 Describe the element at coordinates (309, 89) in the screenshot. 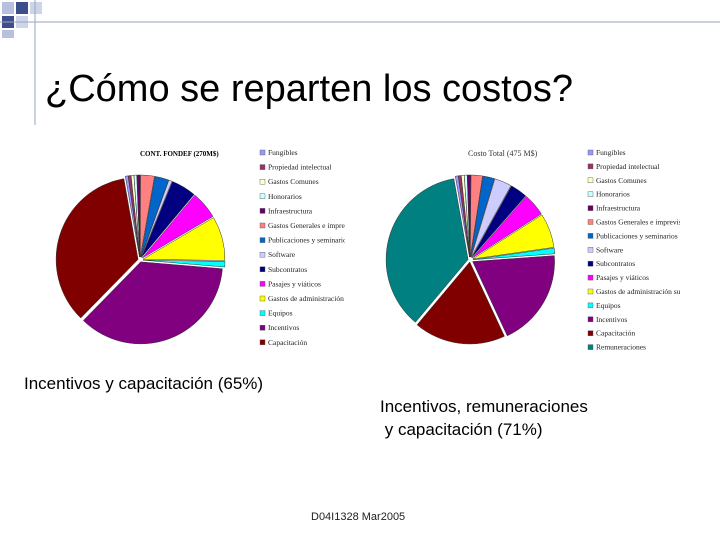

I see `slide-title: ¿Cómo se reparten los costos?` at that location.